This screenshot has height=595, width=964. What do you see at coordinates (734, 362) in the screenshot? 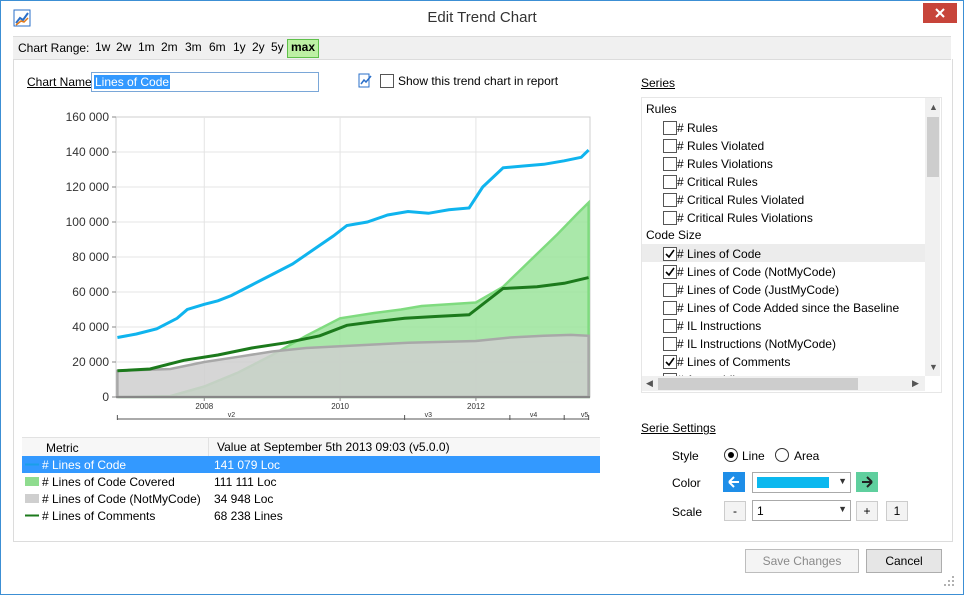
I see `series-item-label: # Lines of Comments` at bounding box center [734, 362].